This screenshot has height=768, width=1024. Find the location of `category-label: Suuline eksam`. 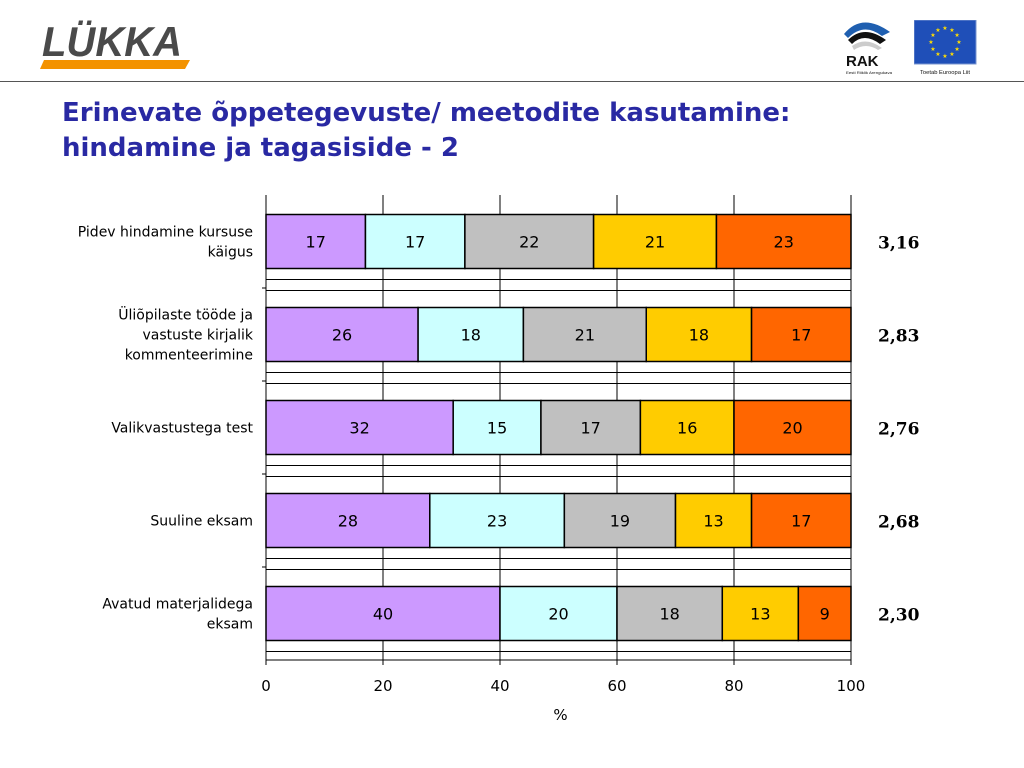

category-label: Suuline eksam is located at coordinates (201, 522).